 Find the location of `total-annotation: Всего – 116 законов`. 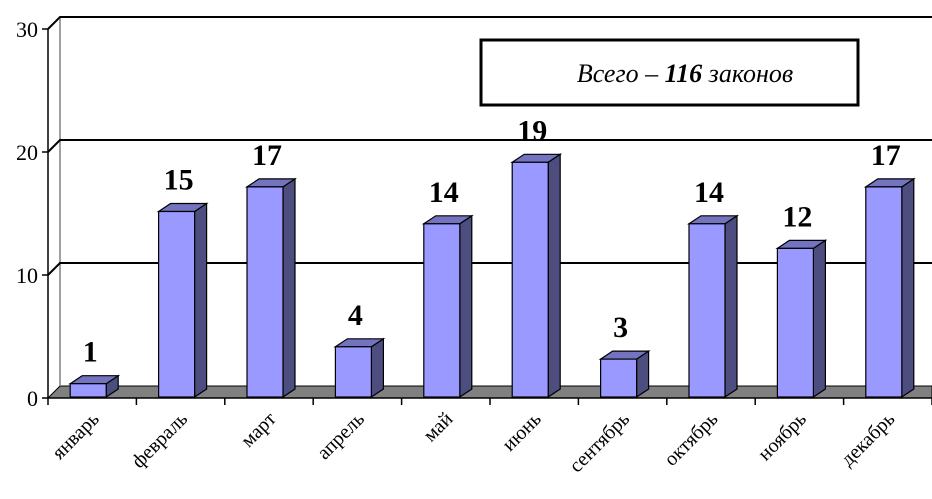

total-annotation: Всего – 116 законов is located at coordinates (669, 72).